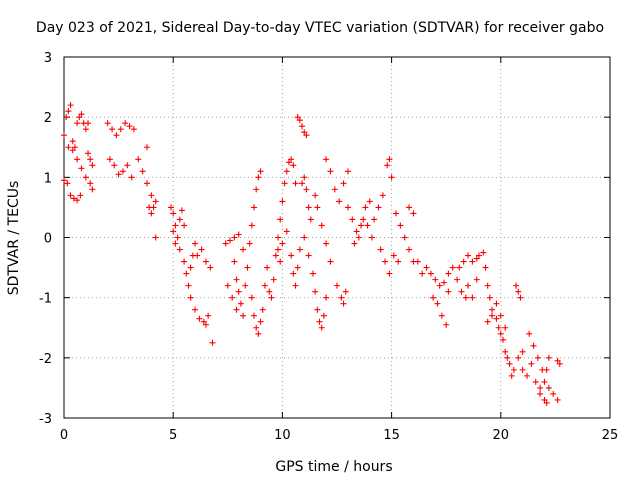 Image resolution: width=640 pixels, height=480 pixels. What do you see at coordinates (45, 359) in the screenshot?
I see `y-tick-label: -2` at bounding box center [45, 359].